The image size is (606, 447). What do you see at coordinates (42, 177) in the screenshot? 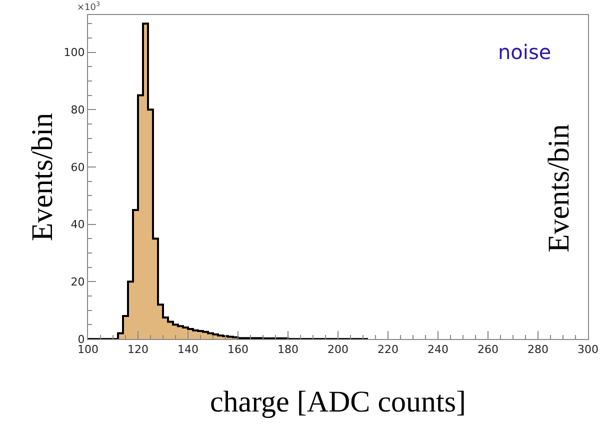
I see `y-axis-title: Events/bin` at bounding box center [42, 177].